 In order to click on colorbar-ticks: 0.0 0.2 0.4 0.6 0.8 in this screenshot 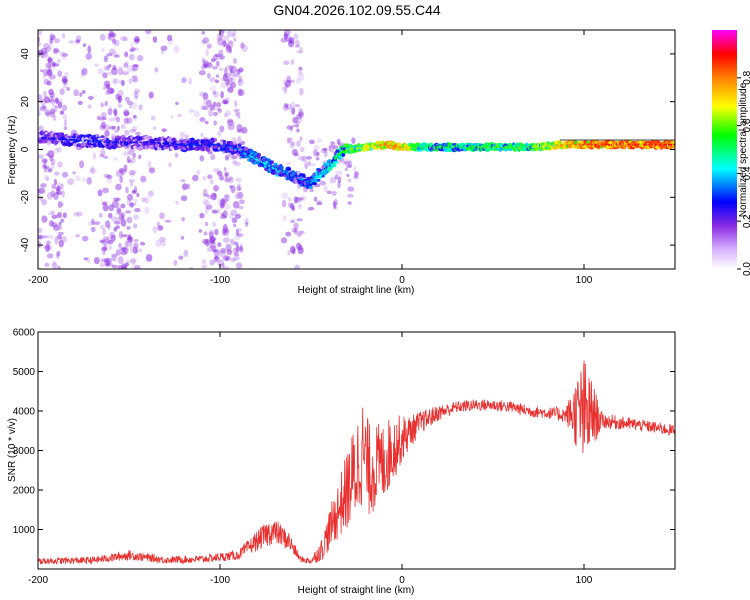, I will do `click(743, 173)`.